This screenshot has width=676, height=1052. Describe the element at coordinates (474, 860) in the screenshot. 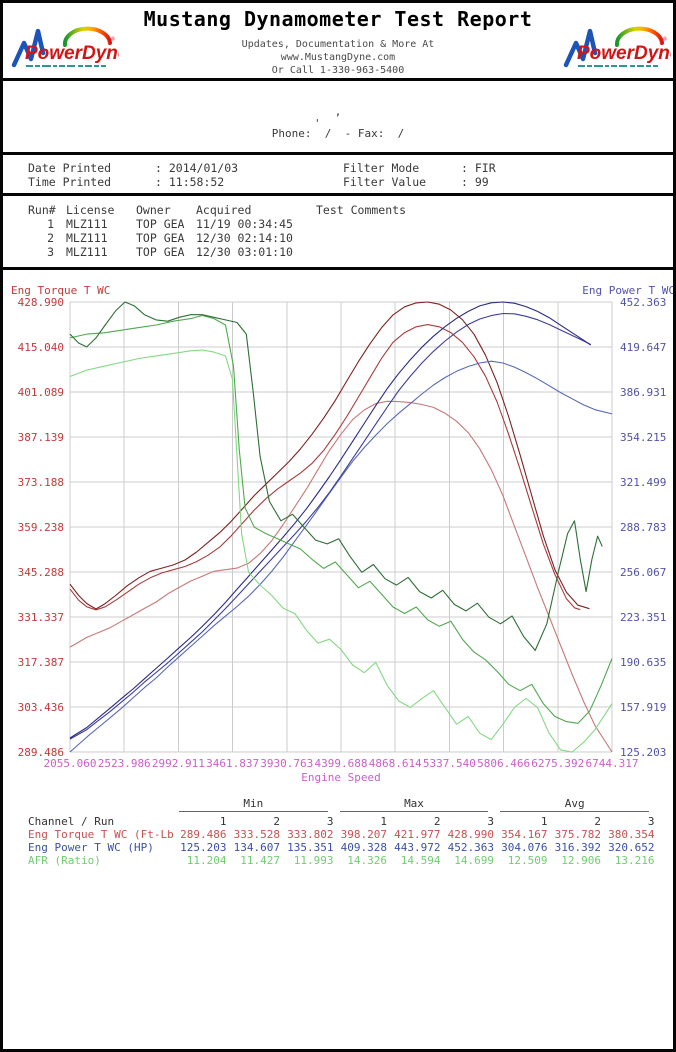

I see `stat-value: 14.699` at that location.